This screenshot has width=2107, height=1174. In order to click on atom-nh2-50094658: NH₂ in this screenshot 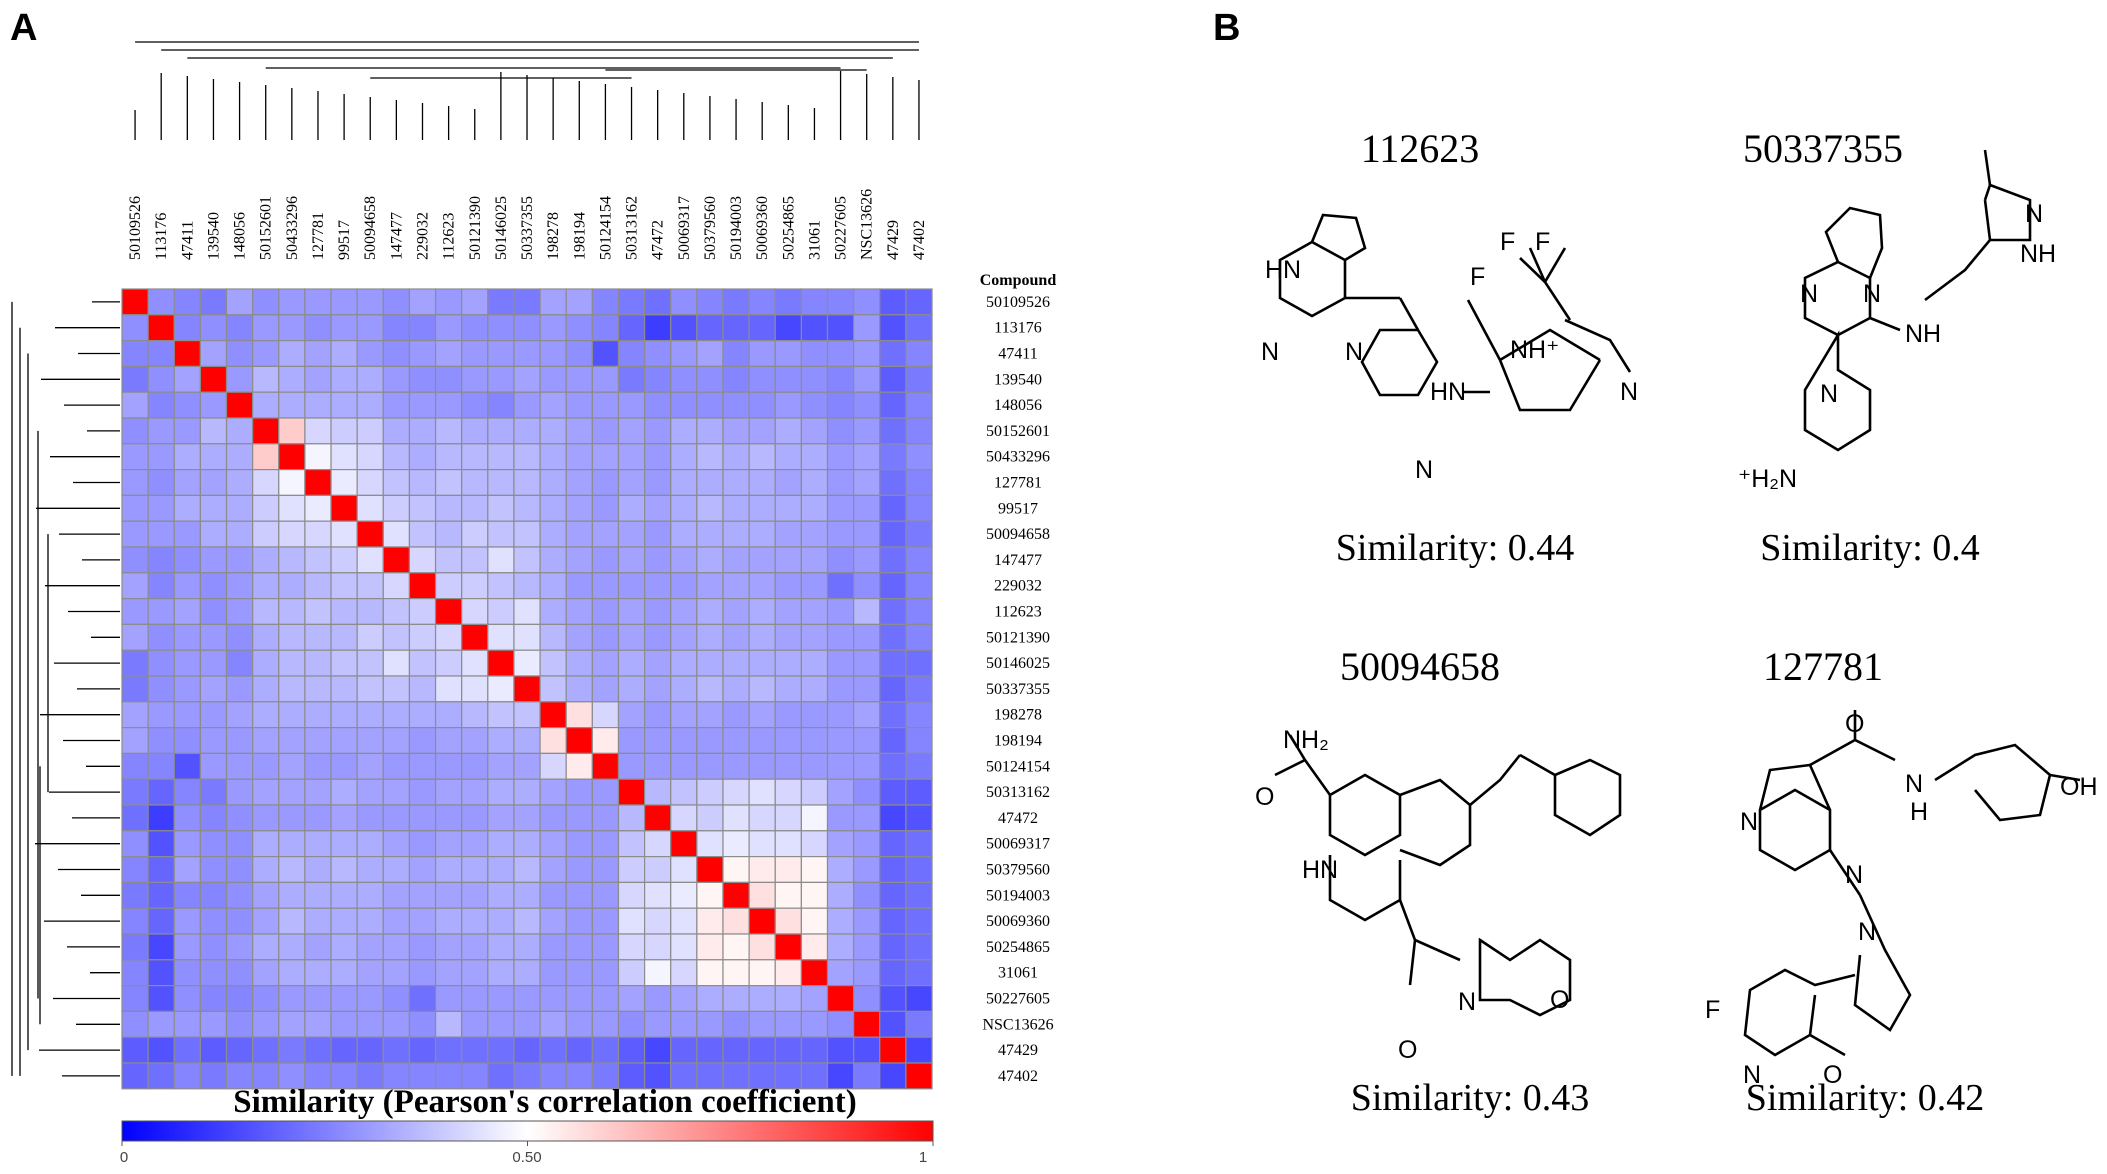, I will do `click(1306, 740)`.